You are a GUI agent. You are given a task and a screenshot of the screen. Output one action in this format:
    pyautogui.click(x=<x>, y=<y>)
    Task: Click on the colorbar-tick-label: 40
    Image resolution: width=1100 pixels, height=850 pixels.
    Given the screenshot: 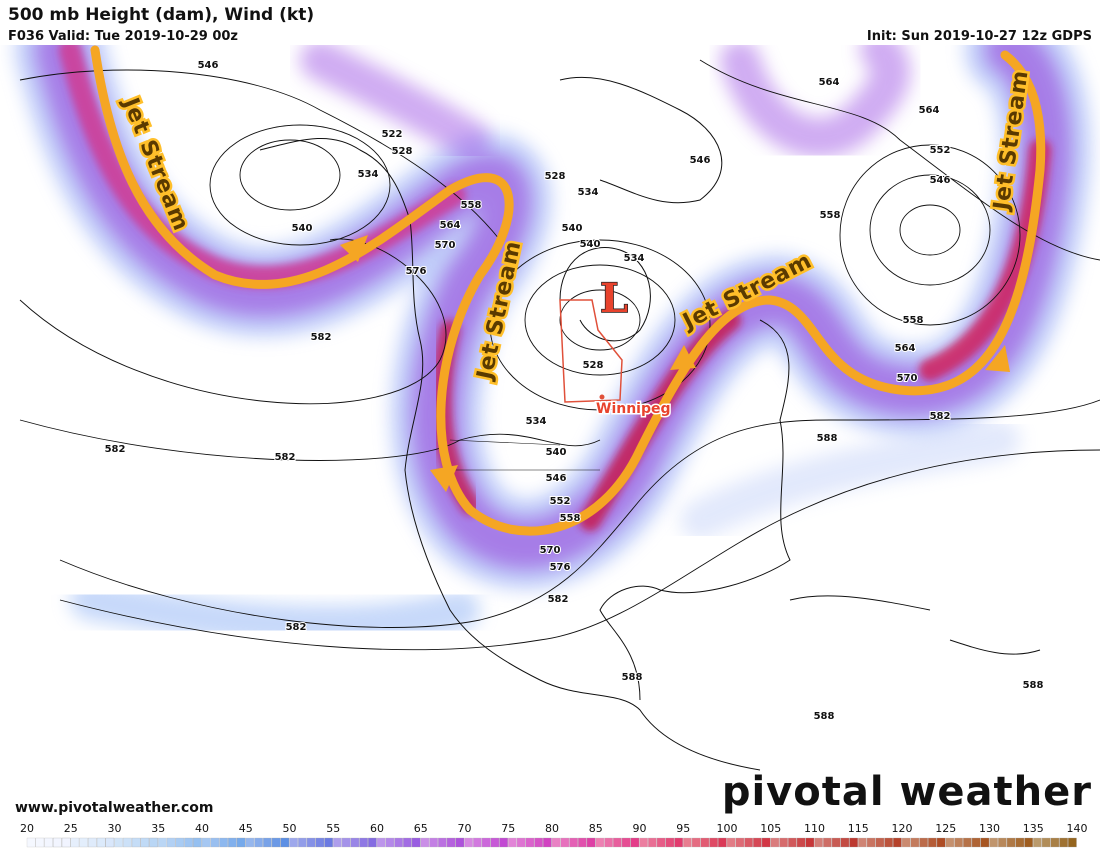 What is the action you would take?
    pyautogui.click(x=202, y=828)
    